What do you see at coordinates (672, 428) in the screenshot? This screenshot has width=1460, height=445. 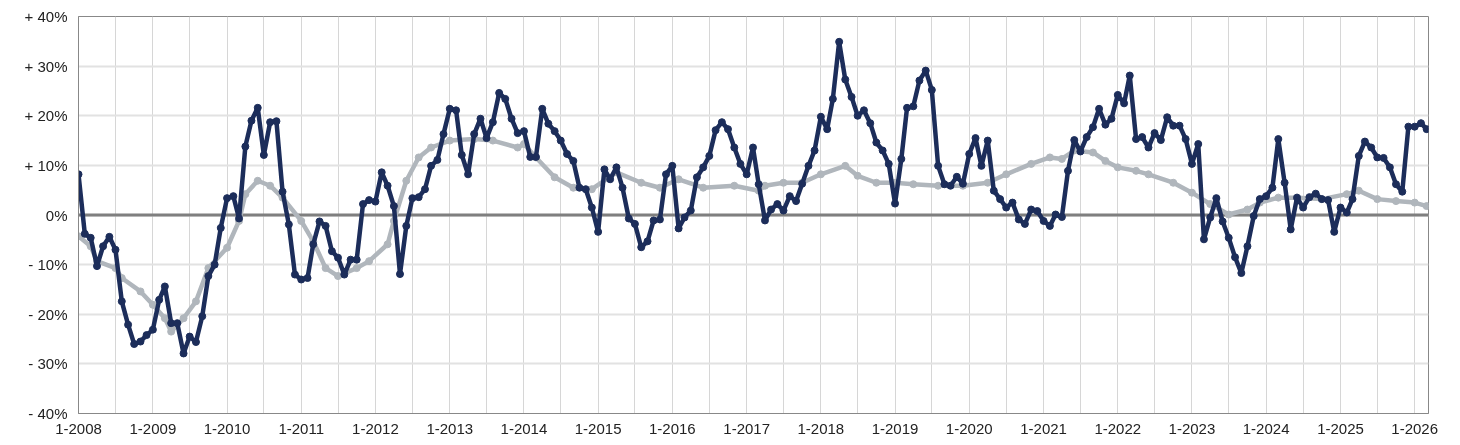 I see `x-tick-label: 1-2016` at bounding box center [672, 428].